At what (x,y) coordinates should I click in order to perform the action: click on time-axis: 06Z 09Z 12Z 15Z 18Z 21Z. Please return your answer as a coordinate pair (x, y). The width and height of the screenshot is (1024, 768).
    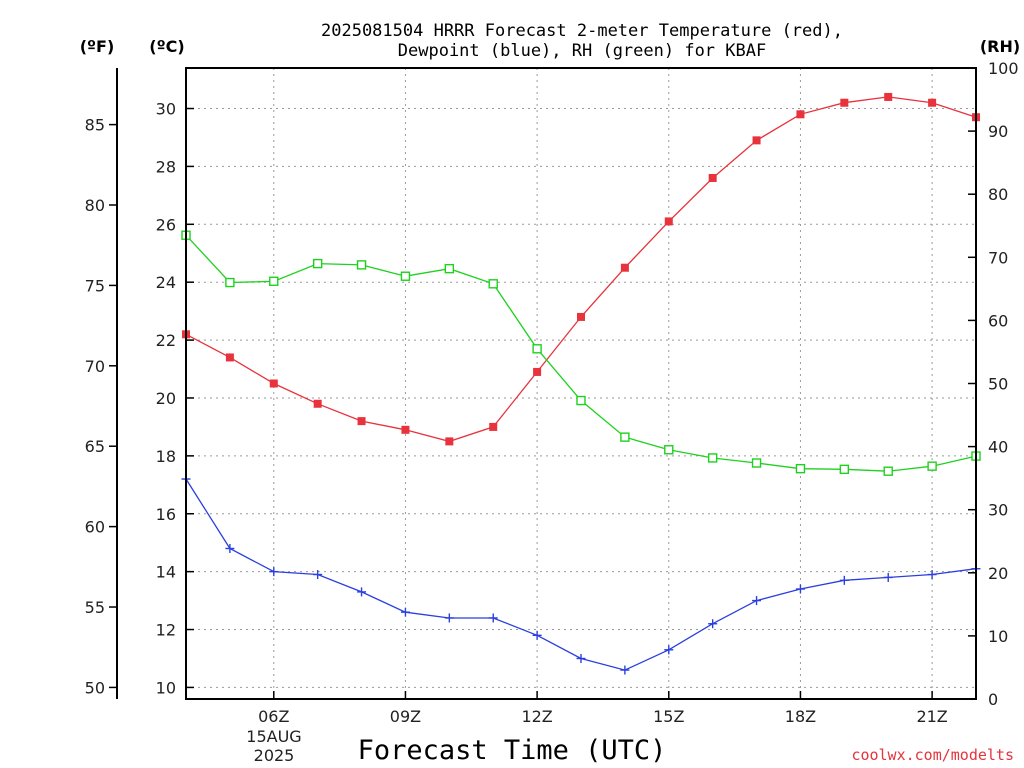
    Looking at the image, I should click on (603, 708).